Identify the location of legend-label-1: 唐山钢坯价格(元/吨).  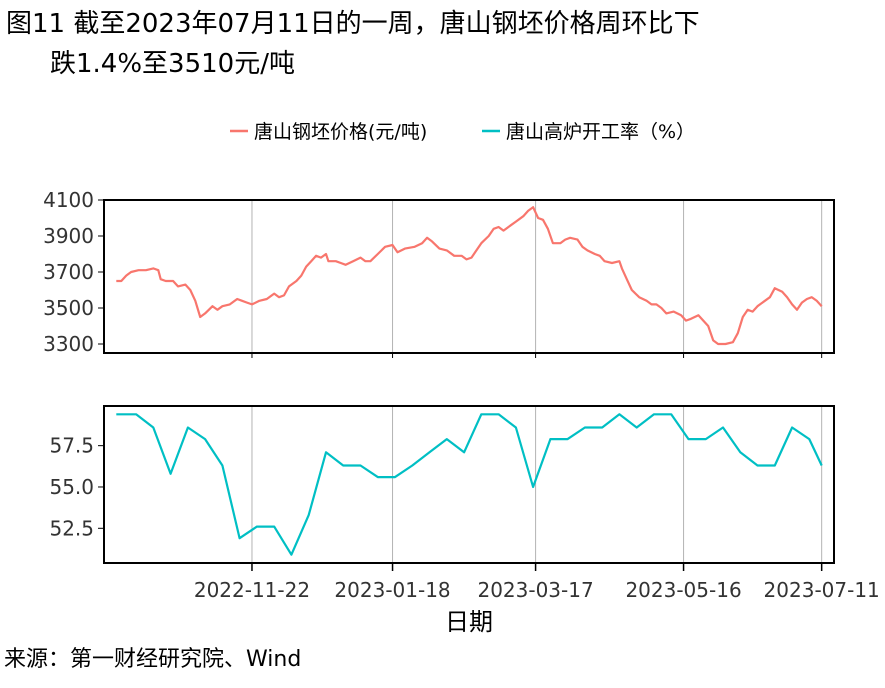
(340, 132).